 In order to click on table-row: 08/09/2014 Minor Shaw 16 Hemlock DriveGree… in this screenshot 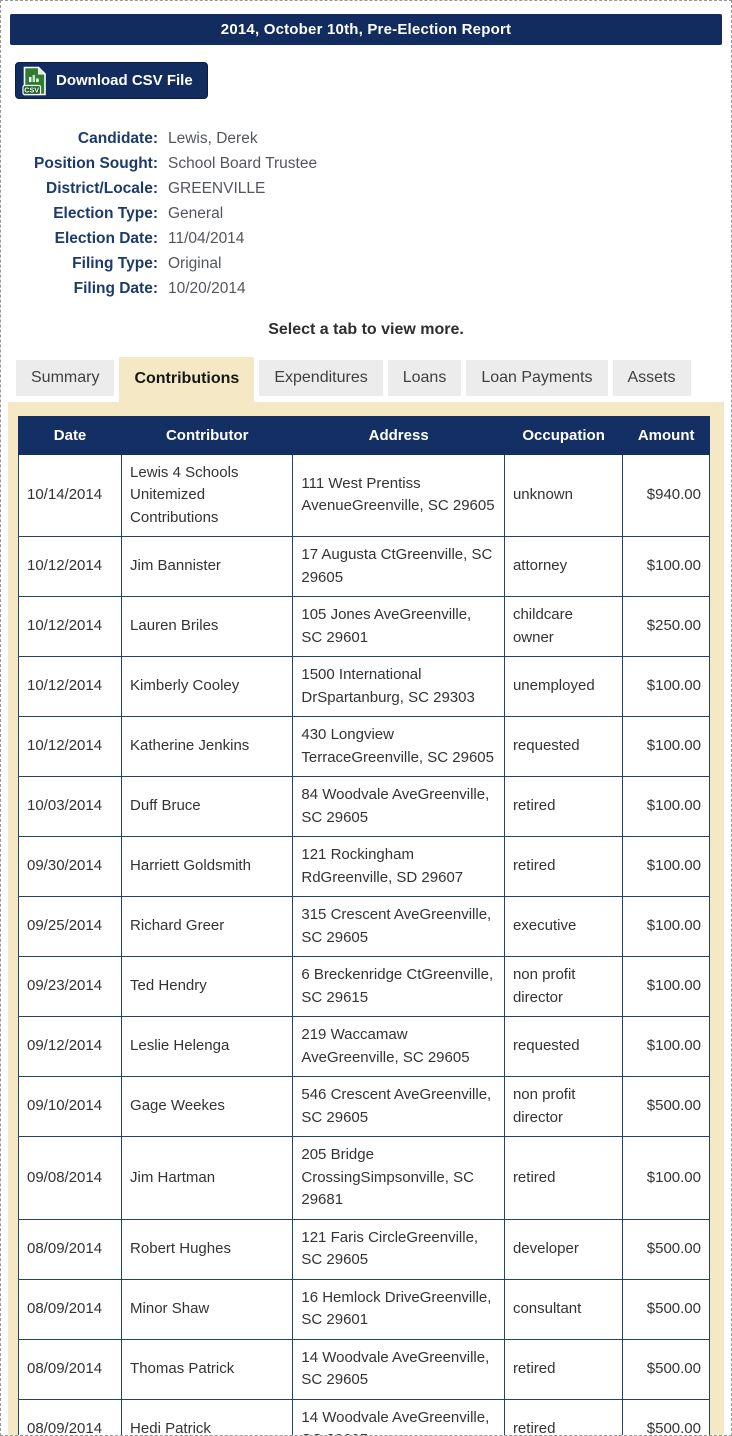, I will do `click(363, 1309)`.